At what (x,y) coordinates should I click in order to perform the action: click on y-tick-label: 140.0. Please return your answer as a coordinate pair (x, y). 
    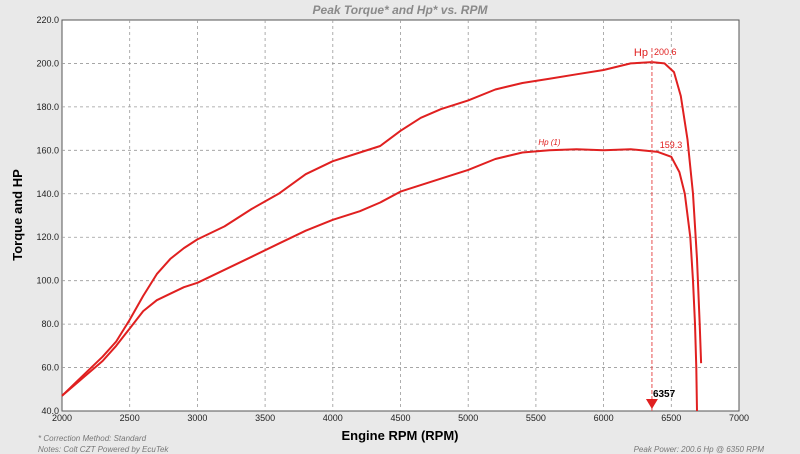
    Looking at the image, I should click on (47, 194).